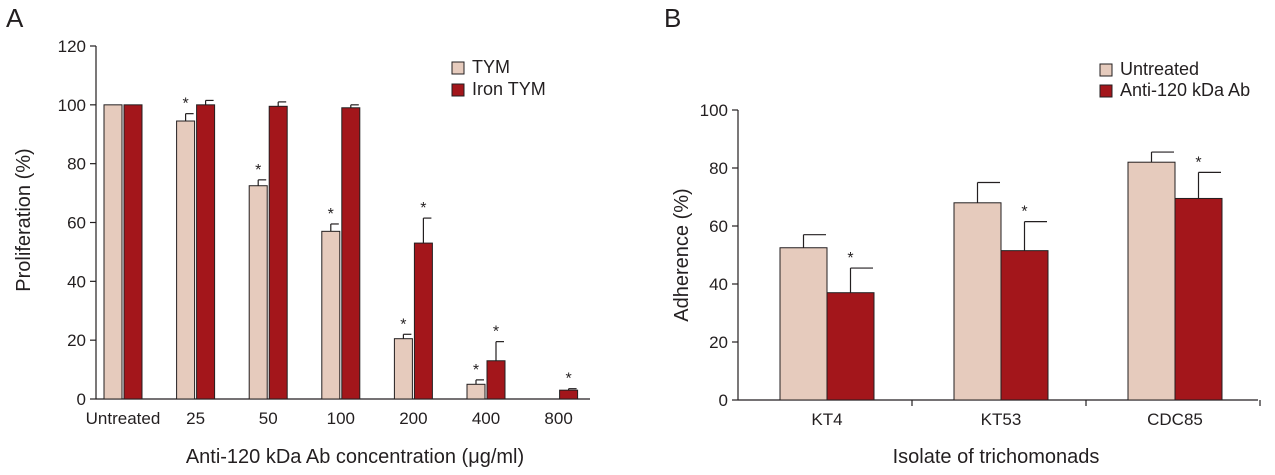  What do you see at coordinates (195, 418) in the screenshot?
I see `x-tick-label: 25` at bounding box center [195, 418].